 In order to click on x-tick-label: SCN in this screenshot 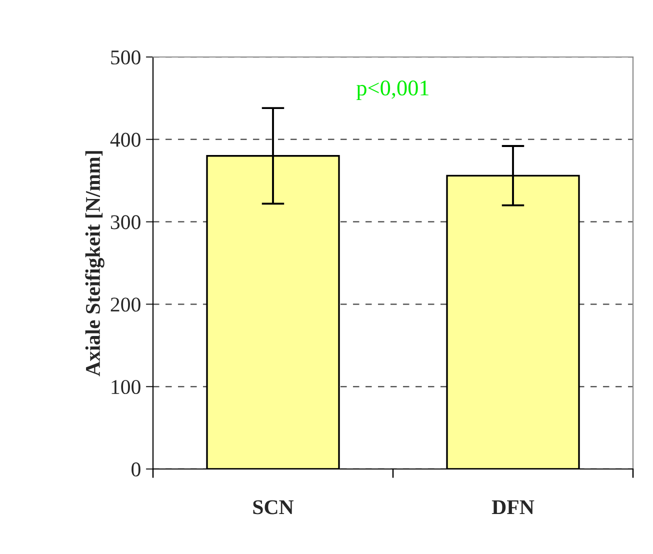, I will do `click(273, 507)`.